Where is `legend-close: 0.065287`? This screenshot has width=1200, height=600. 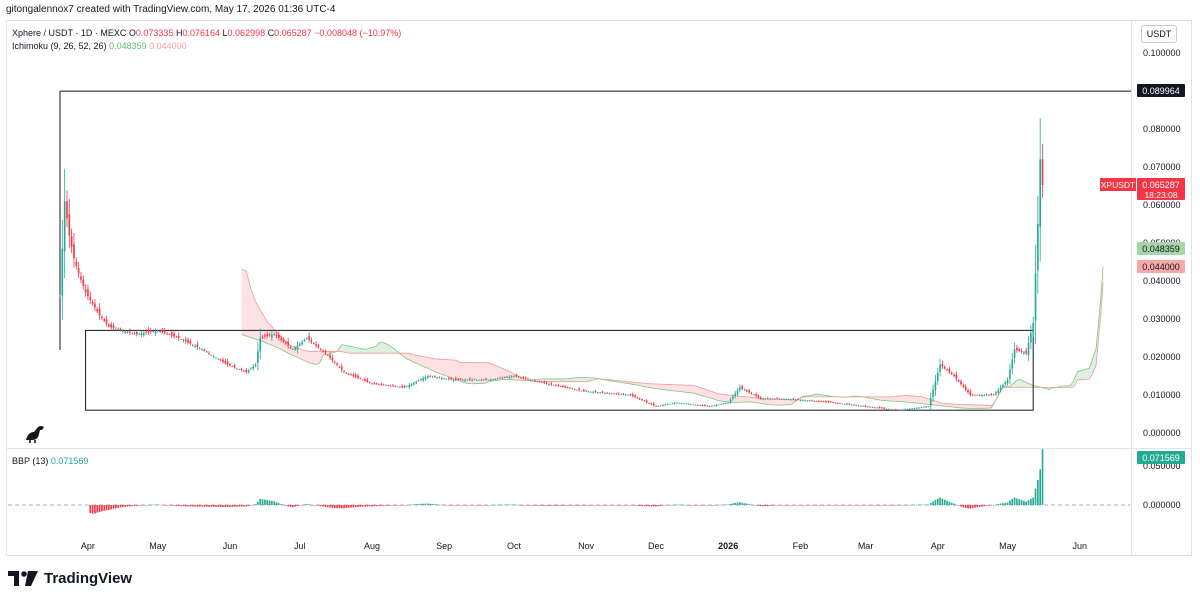 legend-close: 0.065287 is located at coordinates (293, 33).